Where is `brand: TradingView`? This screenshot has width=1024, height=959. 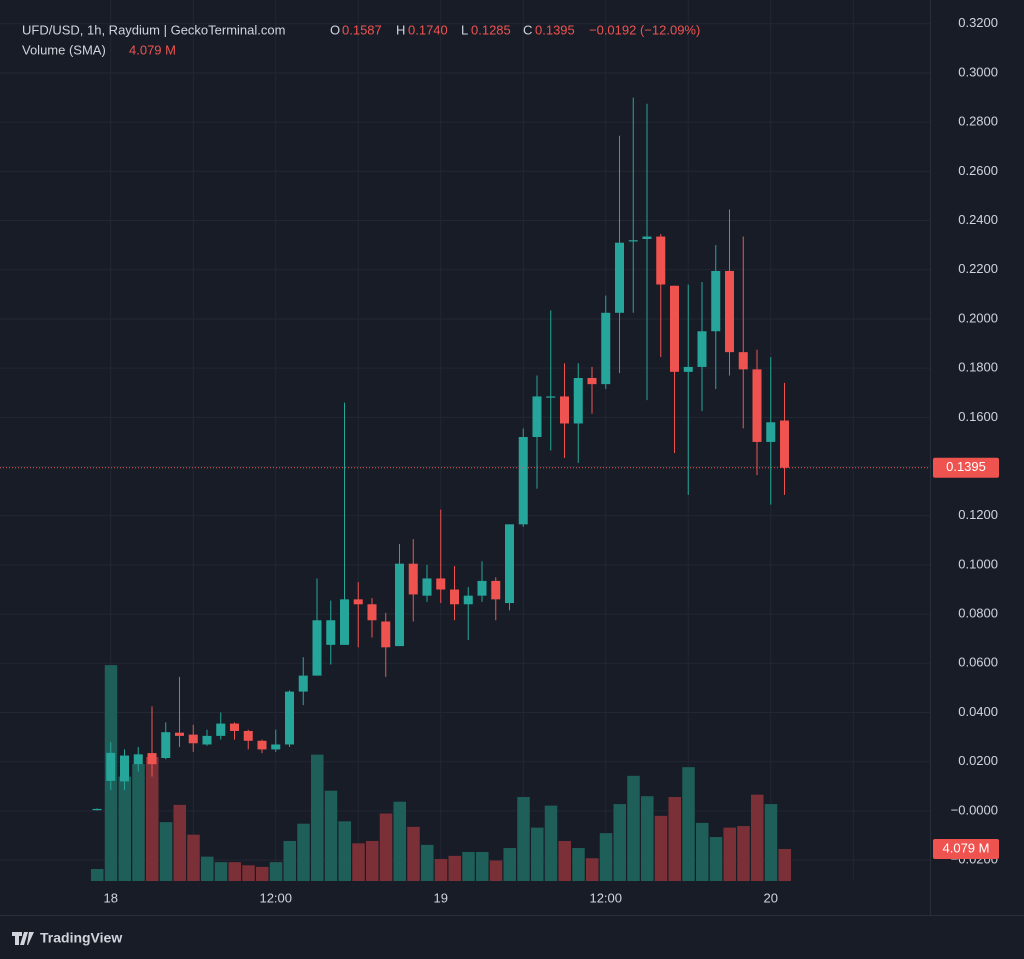
brand: TradingView is located at coordinates (81, 938).